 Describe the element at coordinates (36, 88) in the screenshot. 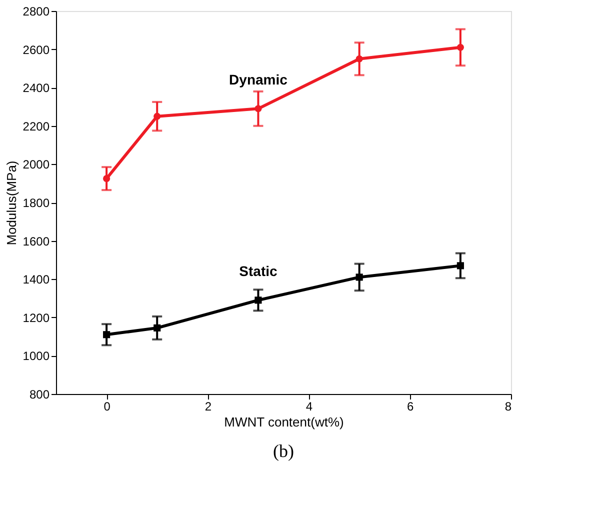

I see `y-tick-label: 2400` at that location.